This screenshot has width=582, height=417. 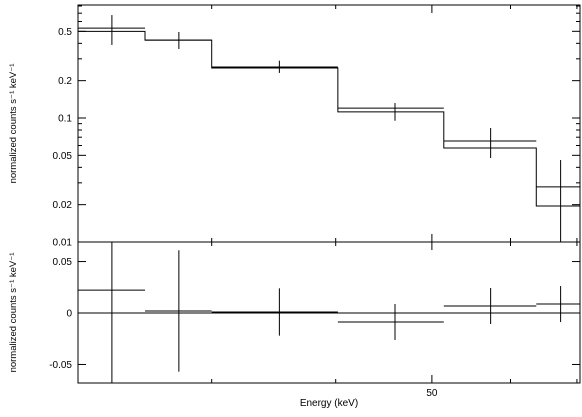 What do you see at coordinates (329, 403) in the screenshot?
I see `x-axis-label: Energy (keV)` at bounding box center [329, 403].